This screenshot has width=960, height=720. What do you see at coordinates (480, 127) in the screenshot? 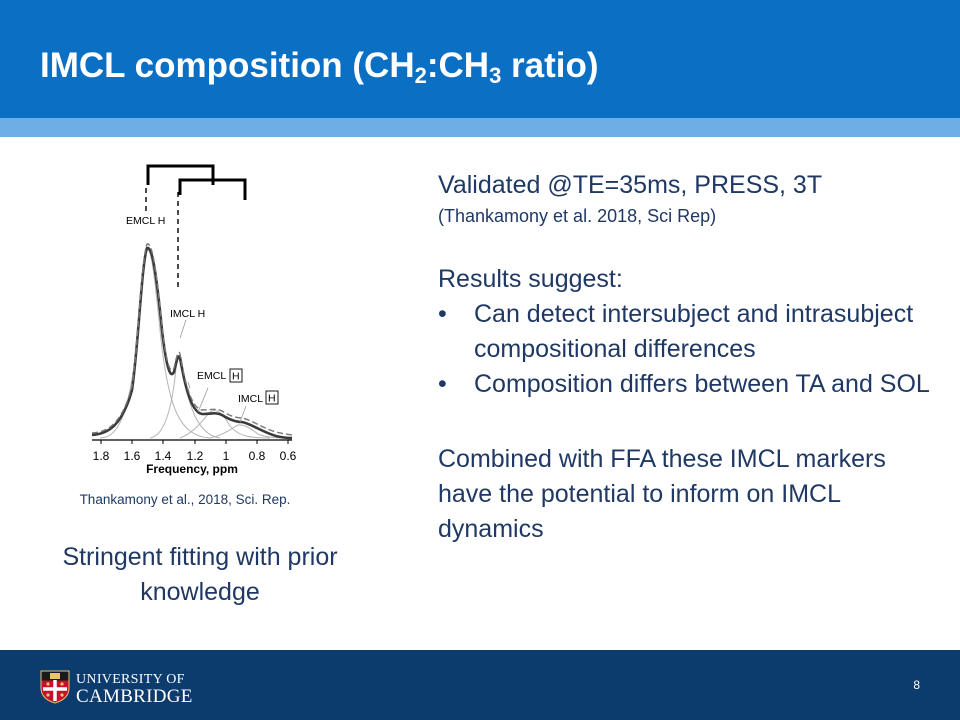
I see `header-stripe` at bounding box center [480, 127].